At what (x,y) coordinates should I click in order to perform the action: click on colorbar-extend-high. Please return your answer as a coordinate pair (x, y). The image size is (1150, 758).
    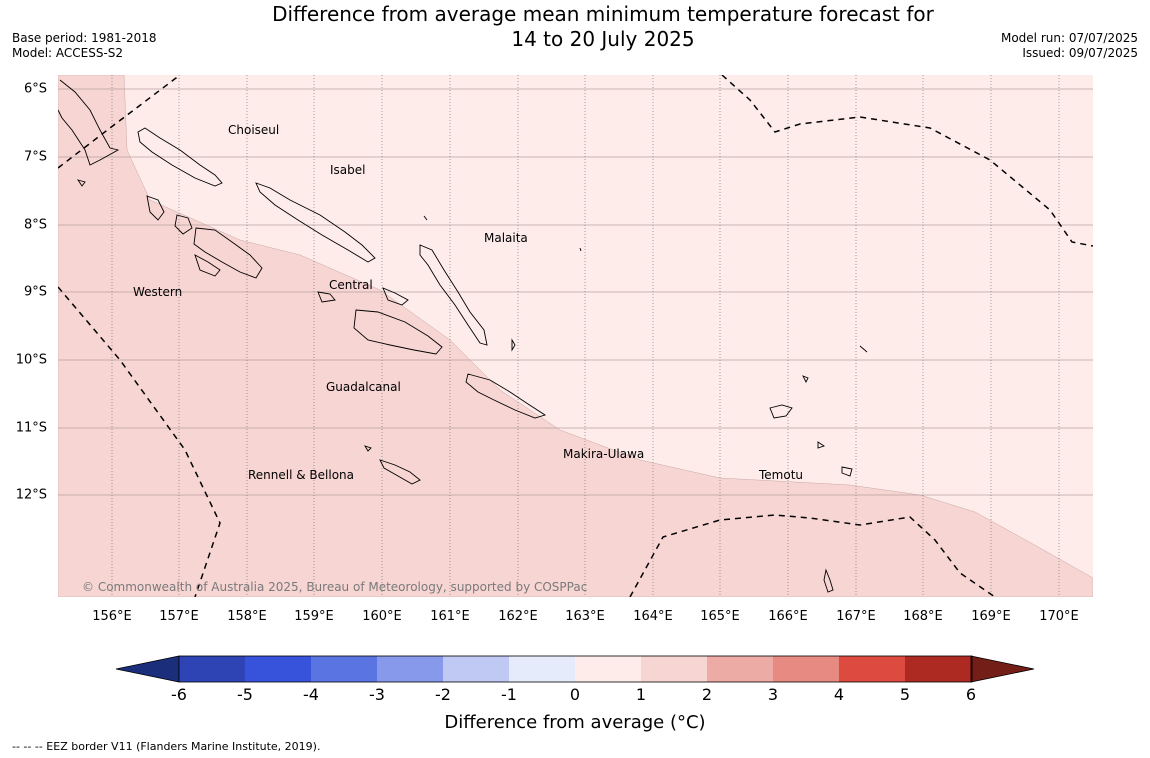
    Looking at the image, I should click on (1002, 669).